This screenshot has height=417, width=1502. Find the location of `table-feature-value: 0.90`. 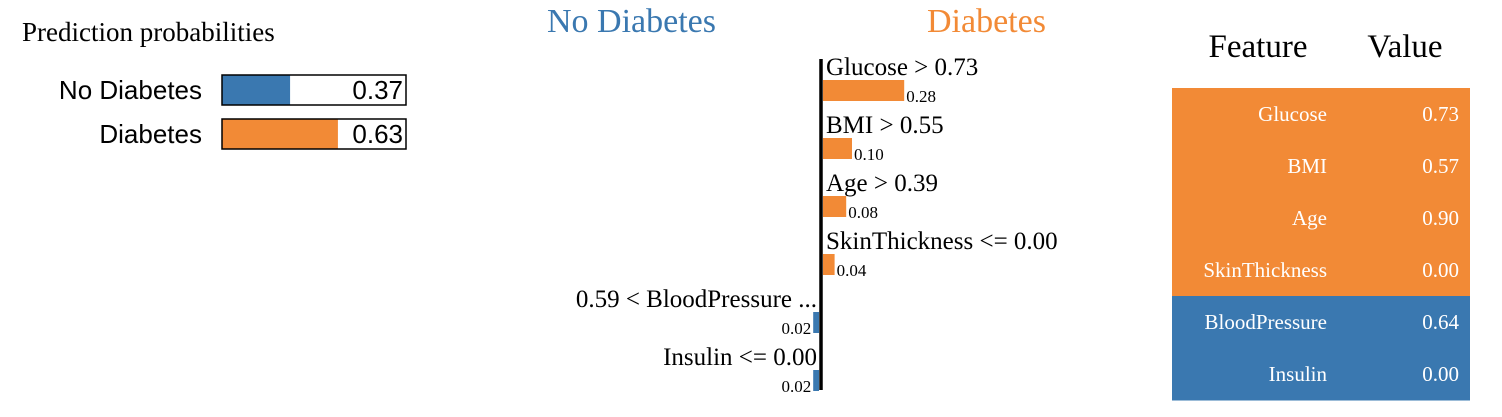

table-feature-value: 0.90 is located at coordinates (1440, 218).